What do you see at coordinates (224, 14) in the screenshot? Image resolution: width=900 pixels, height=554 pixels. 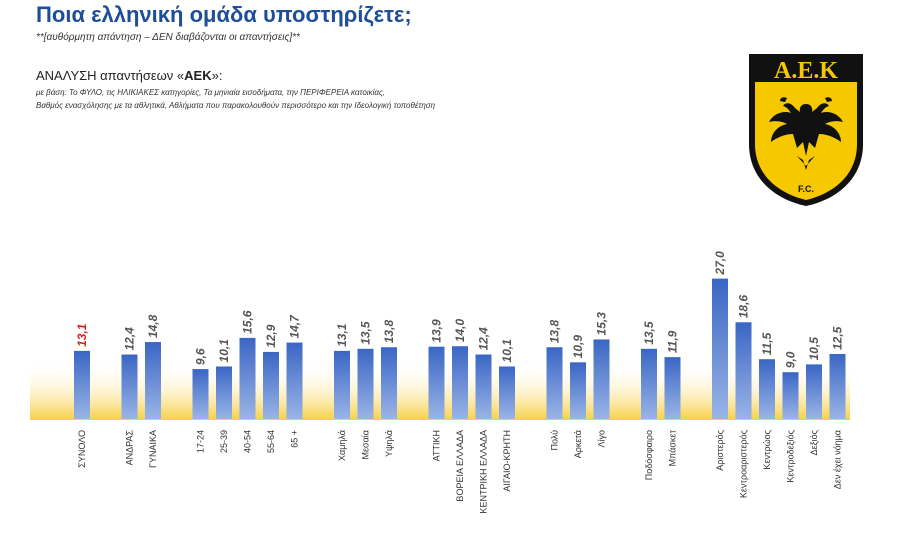 I see `page-title: Ποια ελληνική ομάδα υποστηρίζετε;` at bounding box center [224, 14].